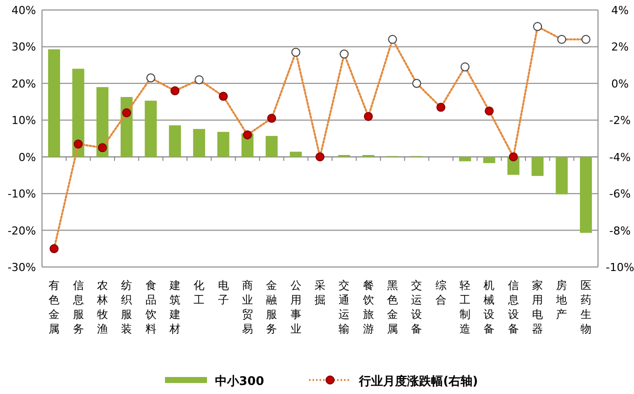  What do you see at coordinates (620, 47) in the screenshot?
I see `y2-tick-label: 2%` at bounding box center [620, 47].